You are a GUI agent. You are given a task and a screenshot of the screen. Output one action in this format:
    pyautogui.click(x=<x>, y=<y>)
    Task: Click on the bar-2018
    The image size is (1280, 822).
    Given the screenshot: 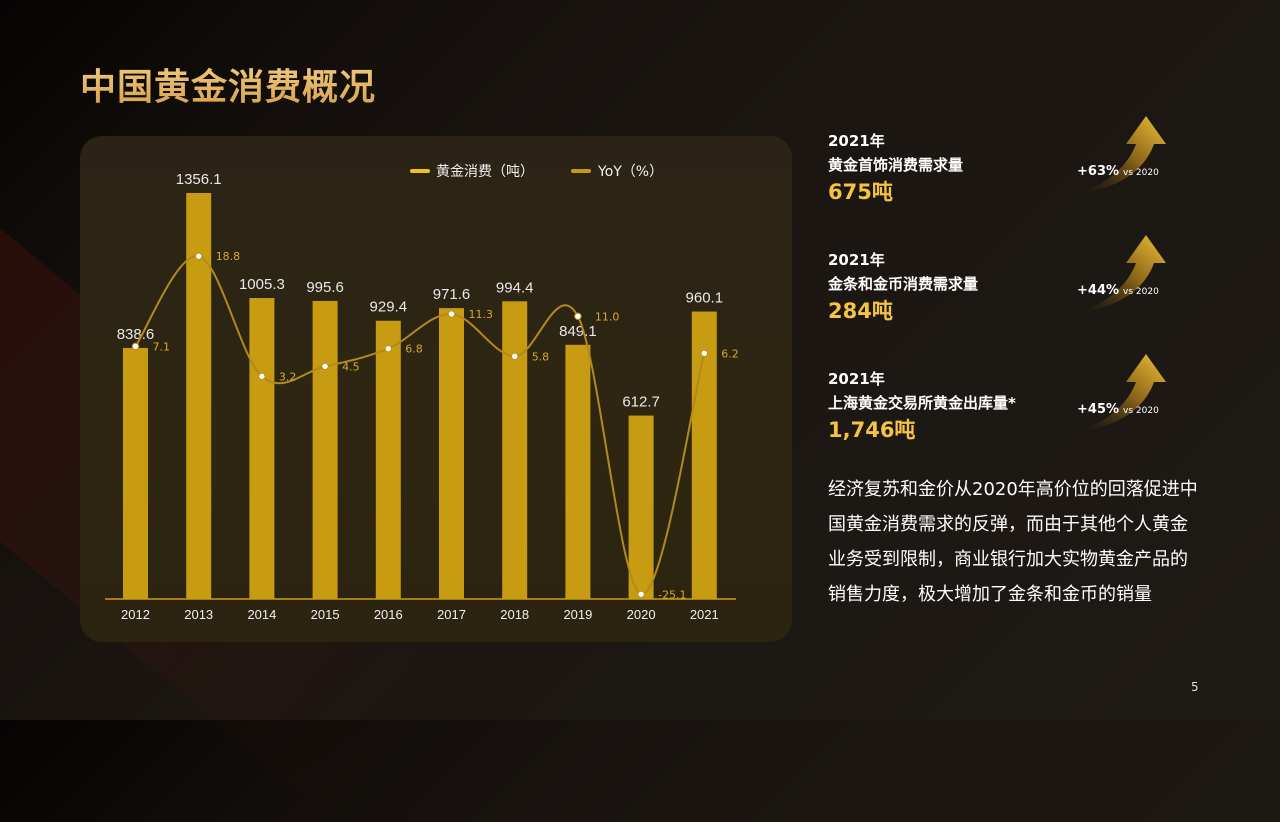 What is the action you would take?
    pyautogui.click(x=515, y=450)
    